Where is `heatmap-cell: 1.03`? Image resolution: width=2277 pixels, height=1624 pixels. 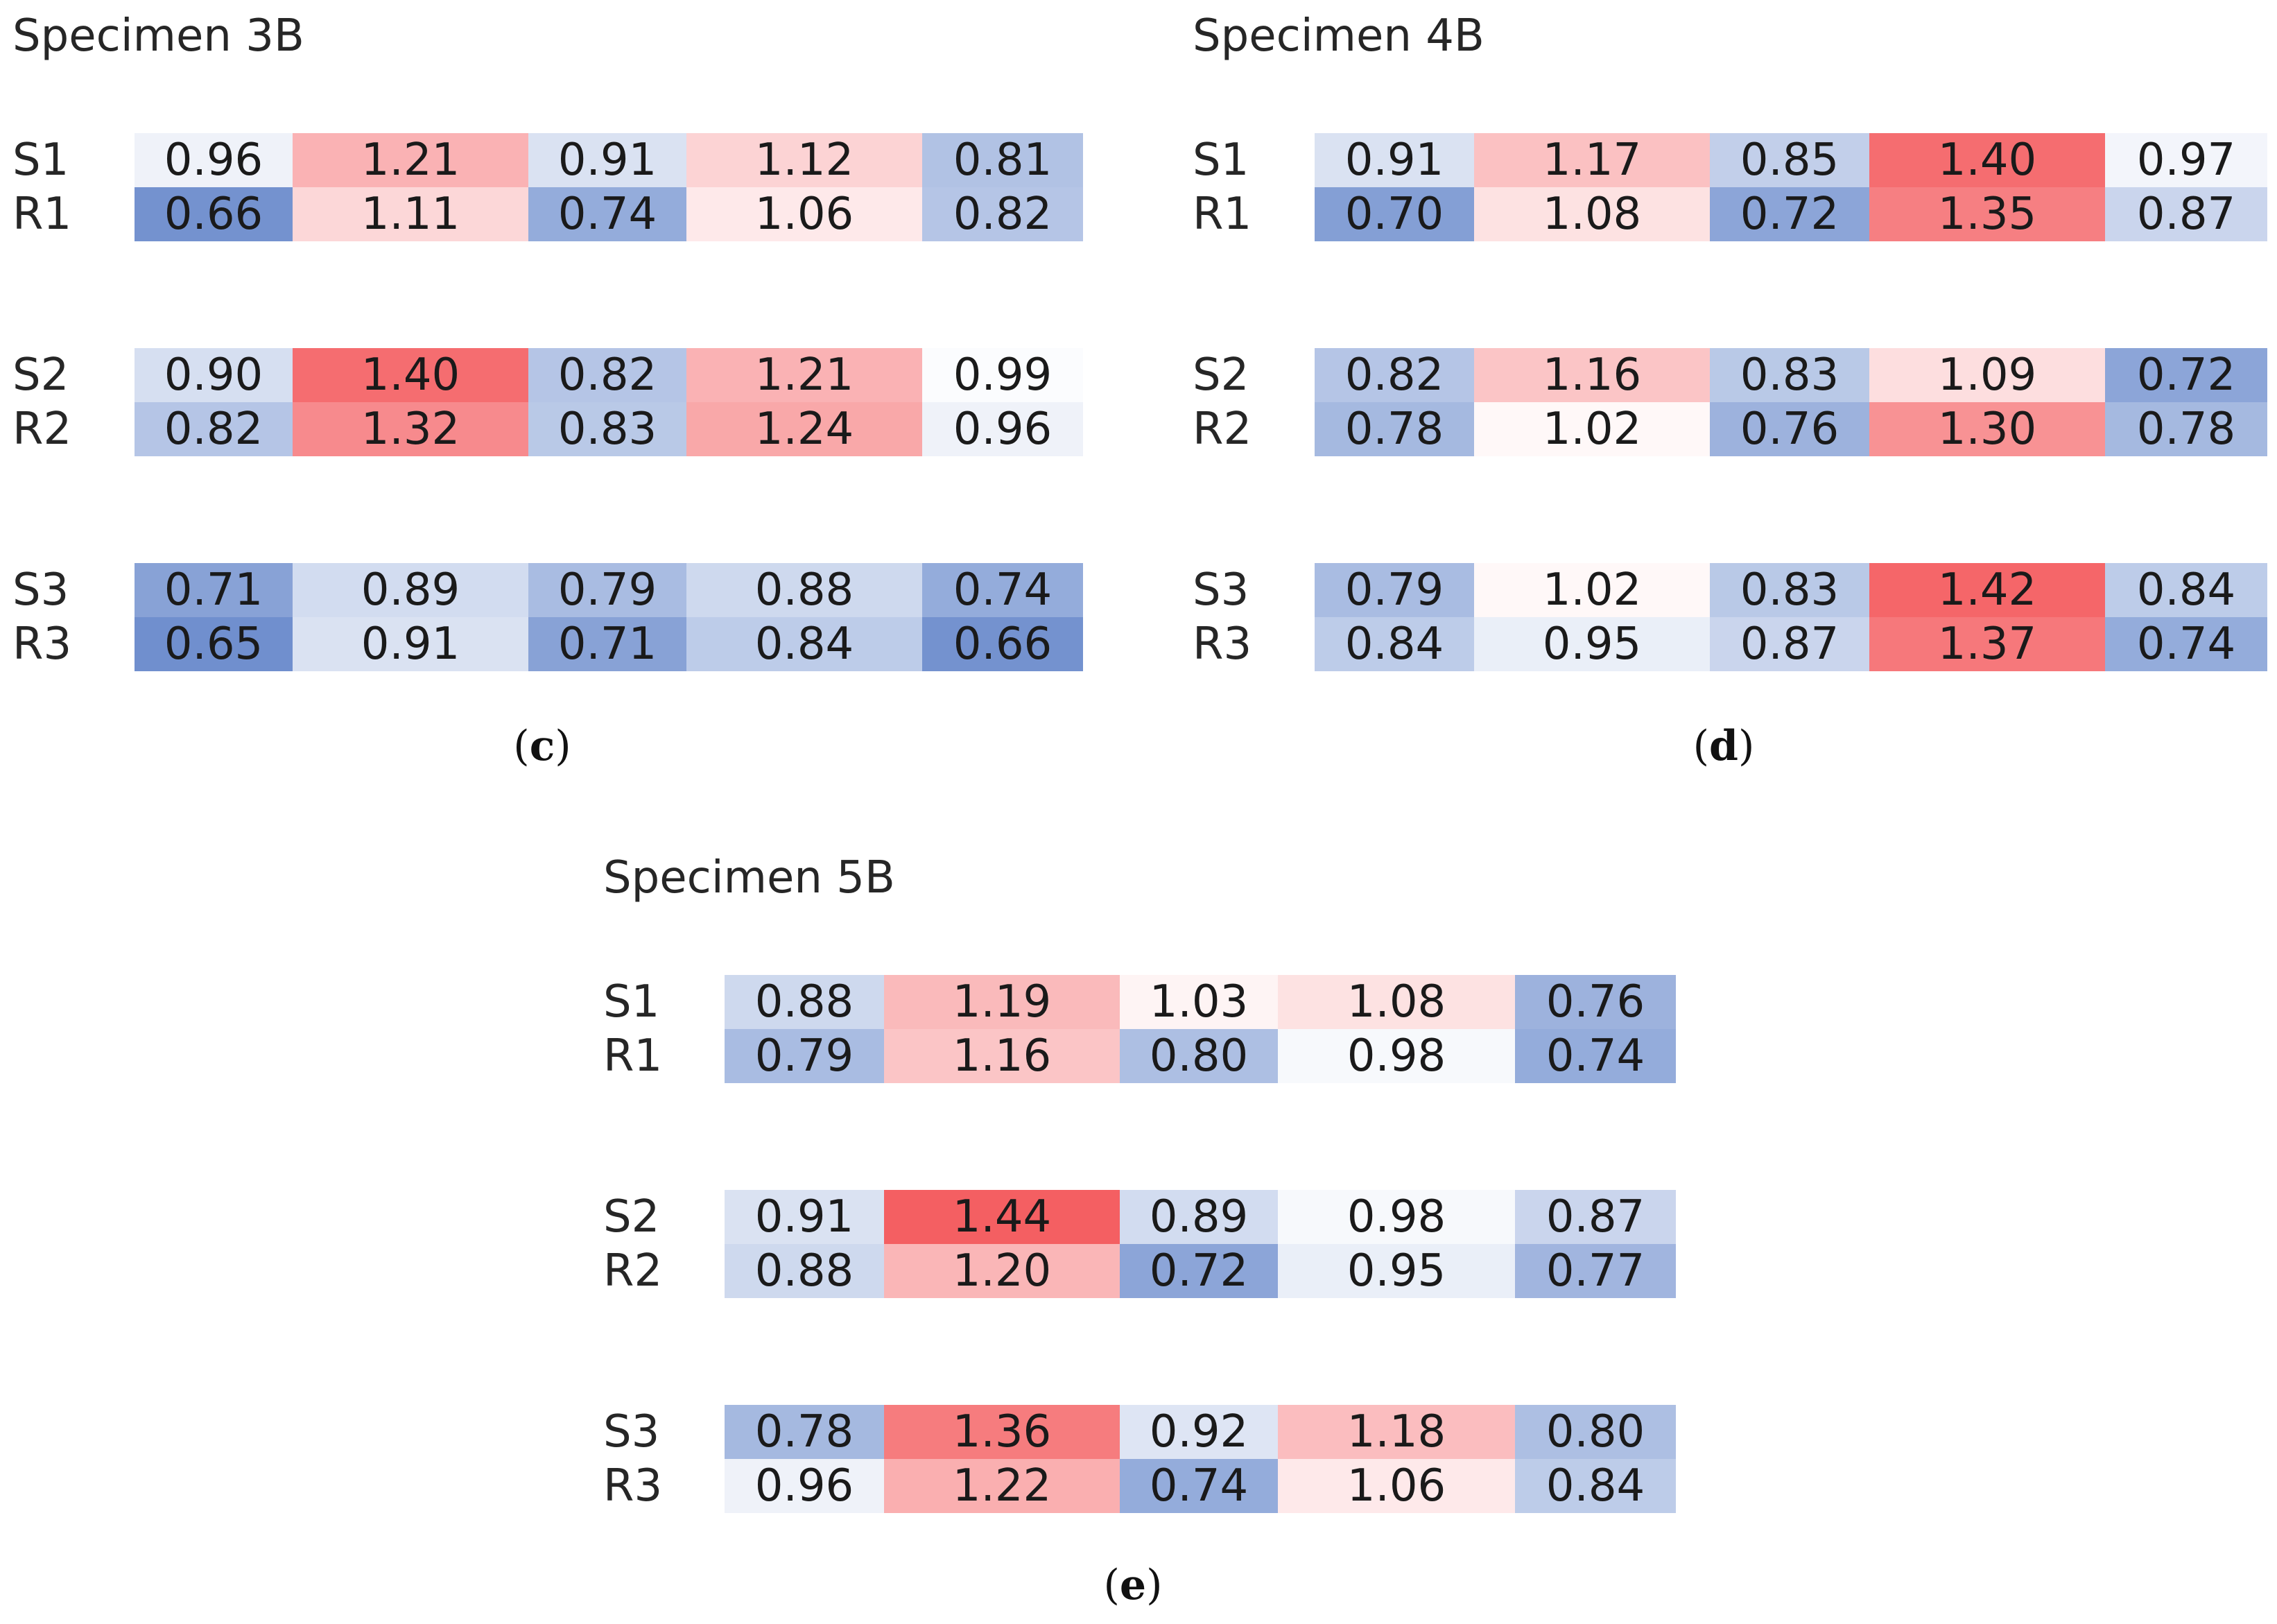
heatmap-cell: 1.03 is located at coordinates (1199, 1002).